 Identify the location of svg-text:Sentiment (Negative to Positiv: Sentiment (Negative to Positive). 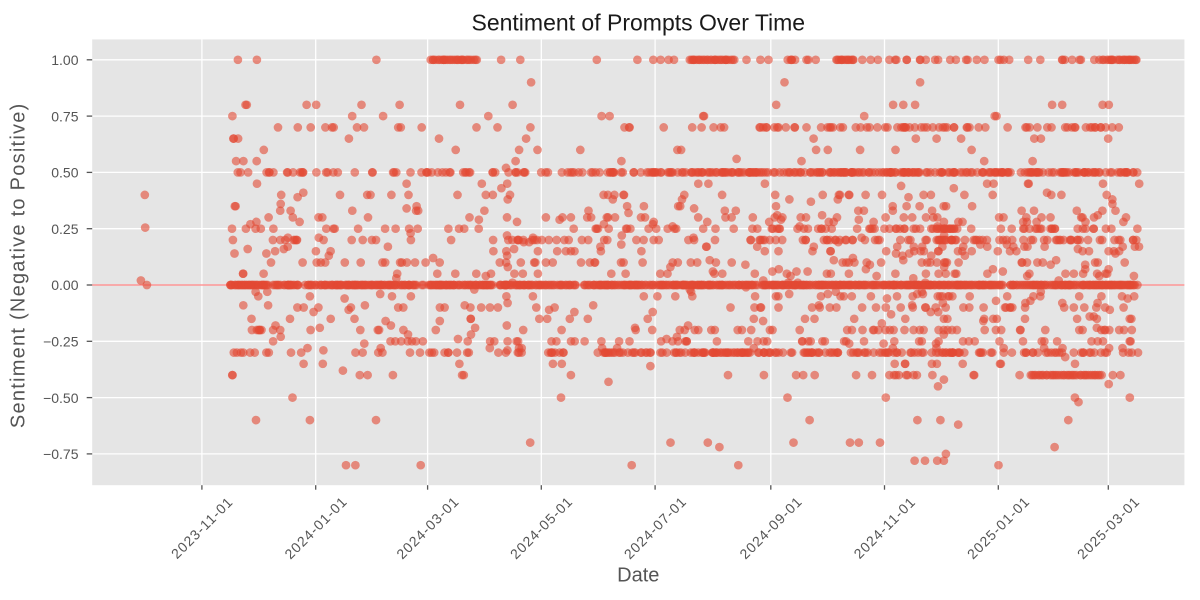
(19, 265).